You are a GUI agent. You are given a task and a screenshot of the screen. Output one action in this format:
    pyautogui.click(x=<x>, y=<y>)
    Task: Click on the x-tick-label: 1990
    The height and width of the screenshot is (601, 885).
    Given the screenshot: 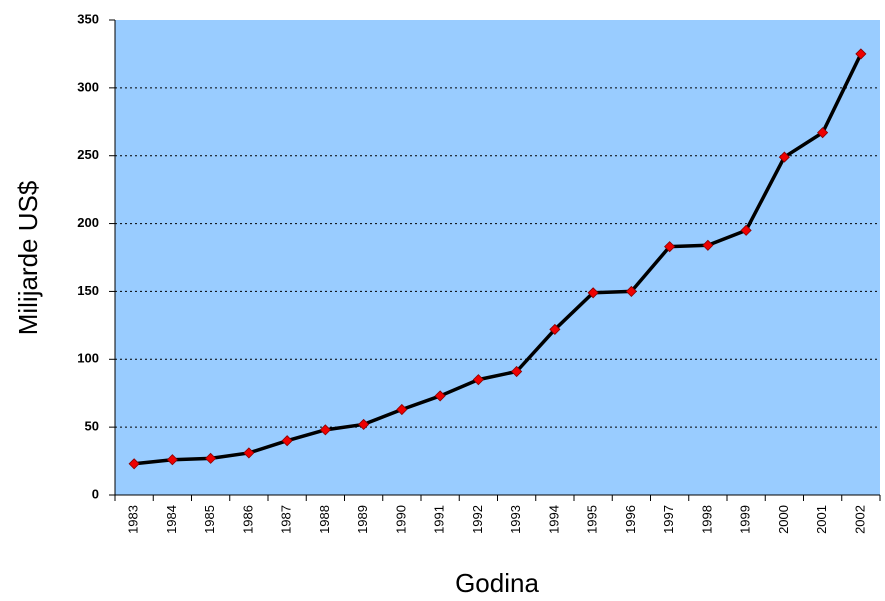 What is the action you would take?
    pyautogui.click(x=400, y=519)
    